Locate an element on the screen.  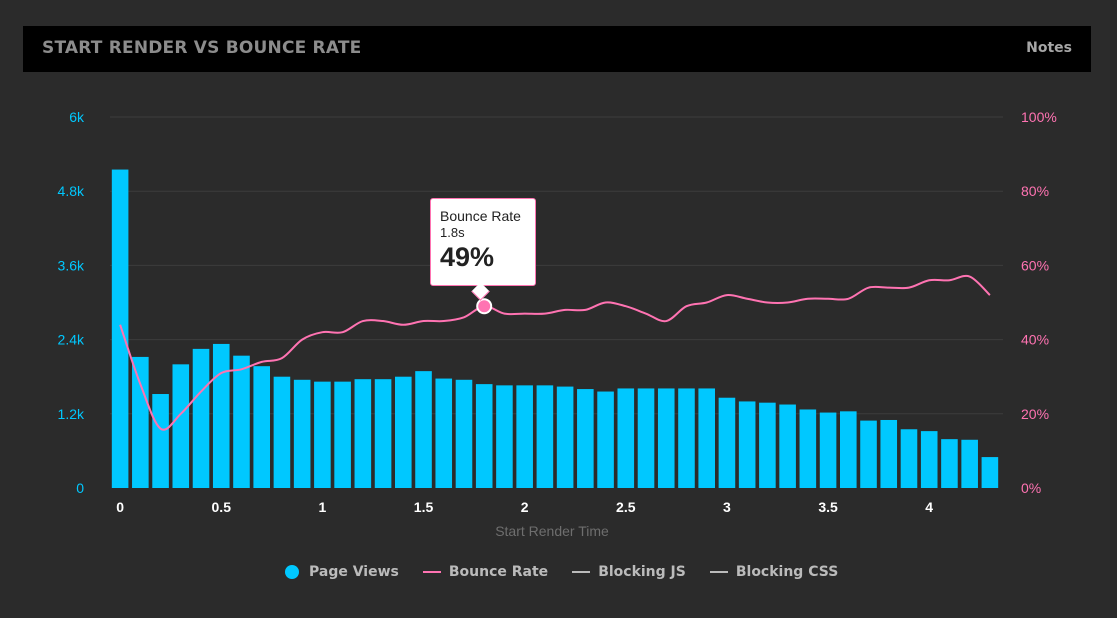
legend-item-blocking-css: Blocking CSS is located at coordinates (774, 572).